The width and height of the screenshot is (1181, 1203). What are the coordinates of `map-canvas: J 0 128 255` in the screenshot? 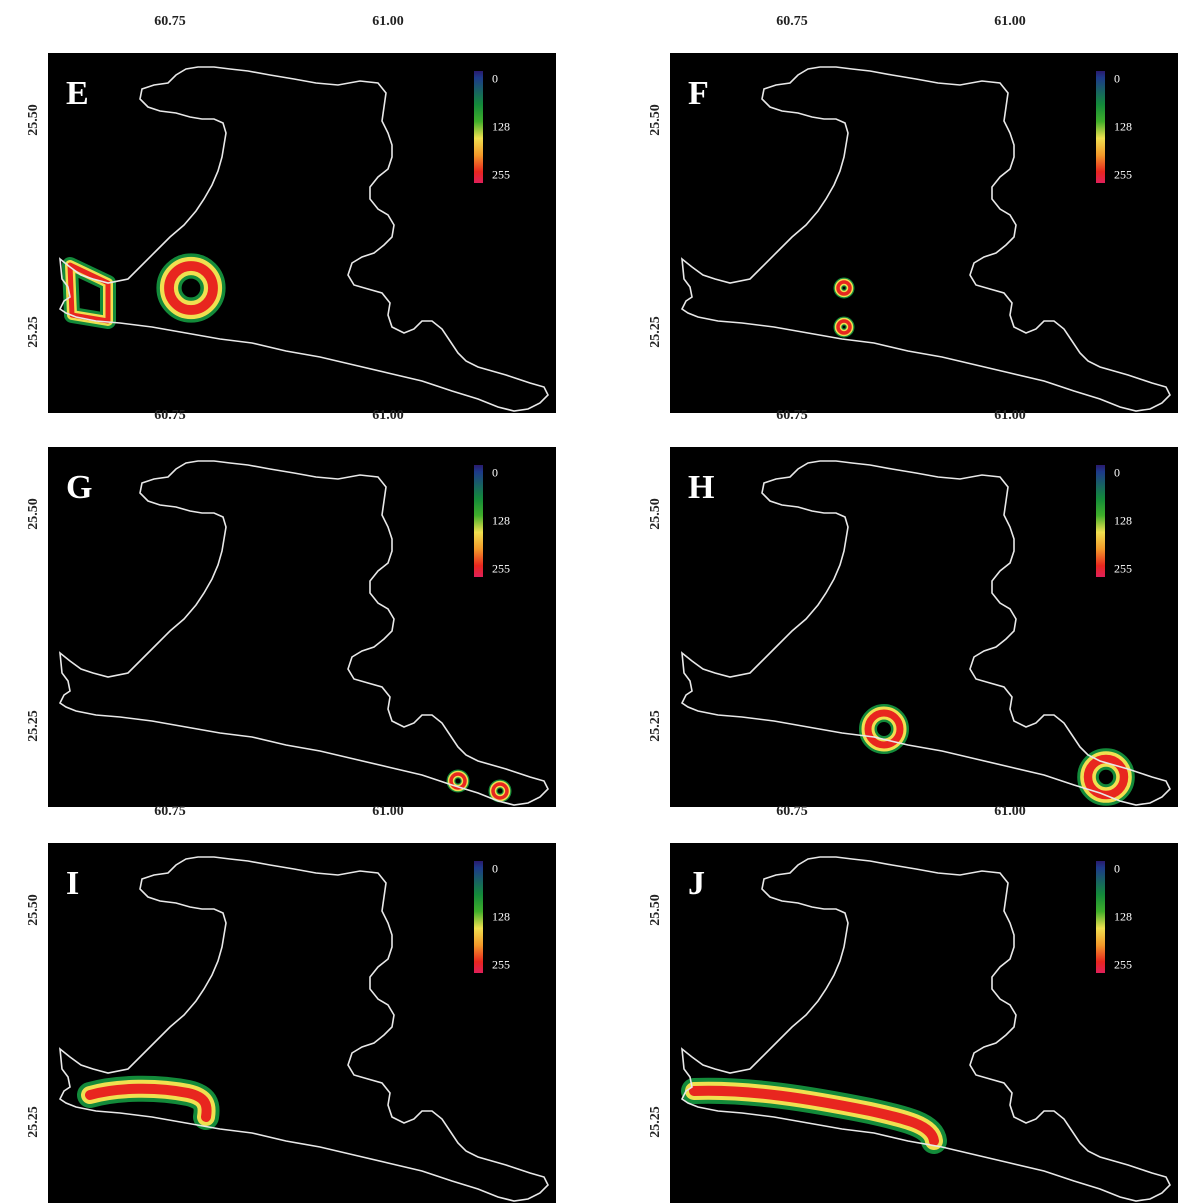 It's located at (924, 1023).